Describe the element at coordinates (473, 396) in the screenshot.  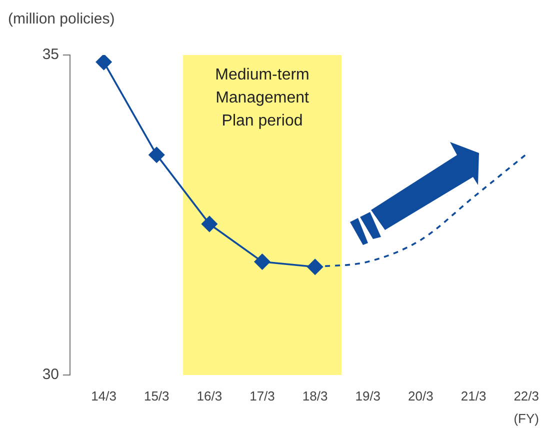
I see `x-tick-label: 21/3` at that location.